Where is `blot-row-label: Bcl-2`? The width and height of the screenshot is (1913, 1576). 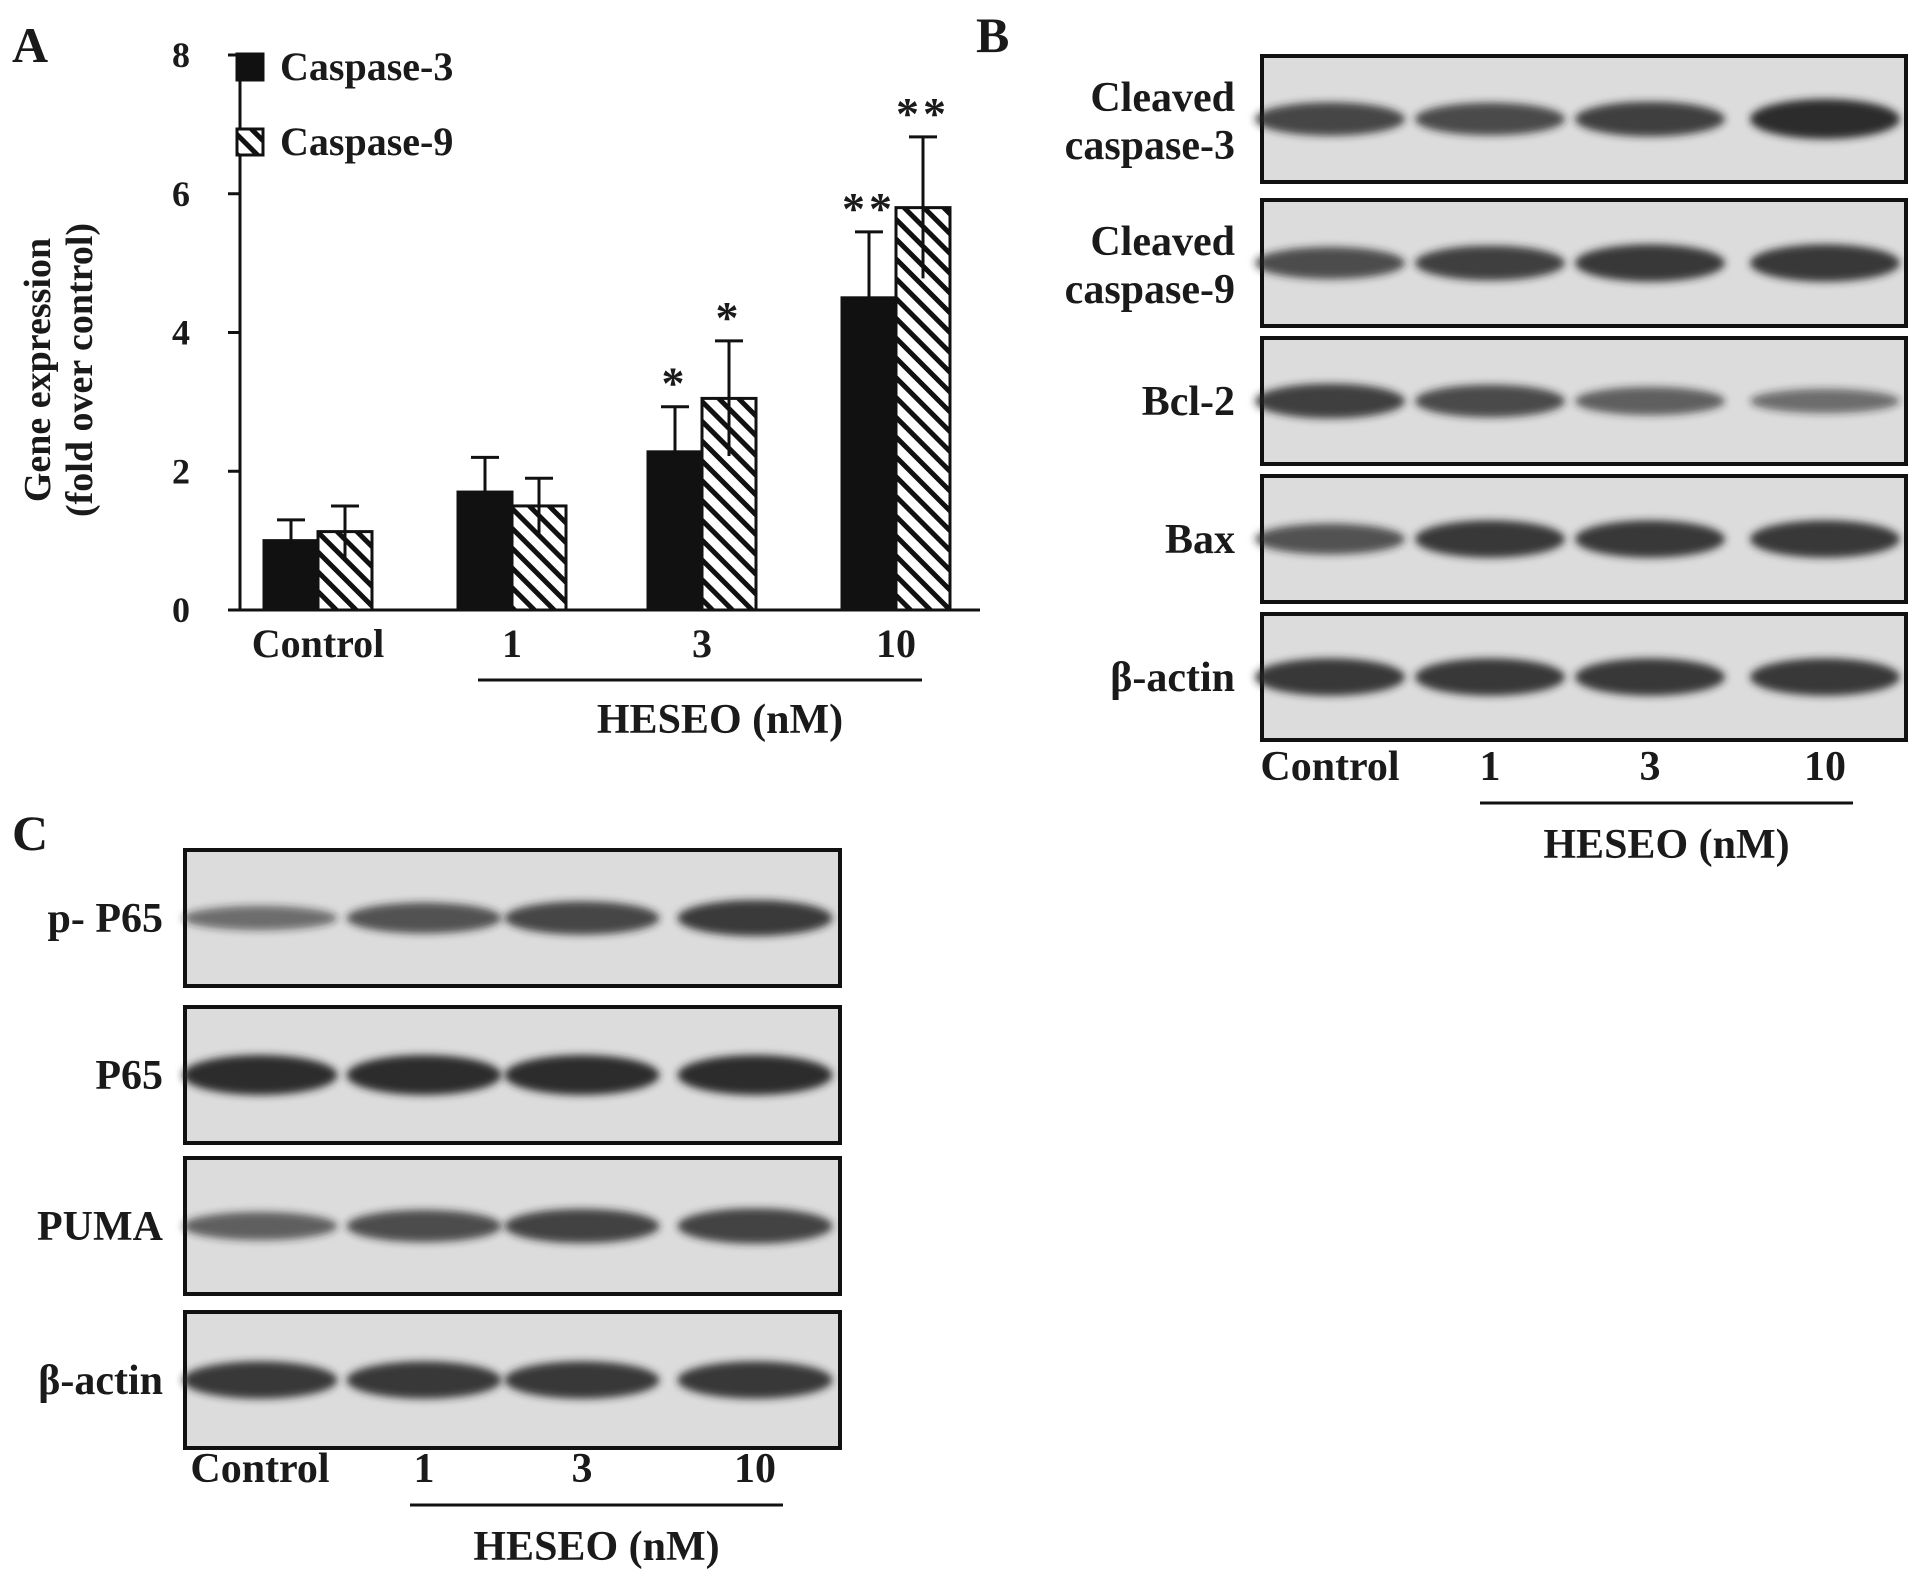
blot-row-label: Bcl-2 is located at coordinates (1188, 402).